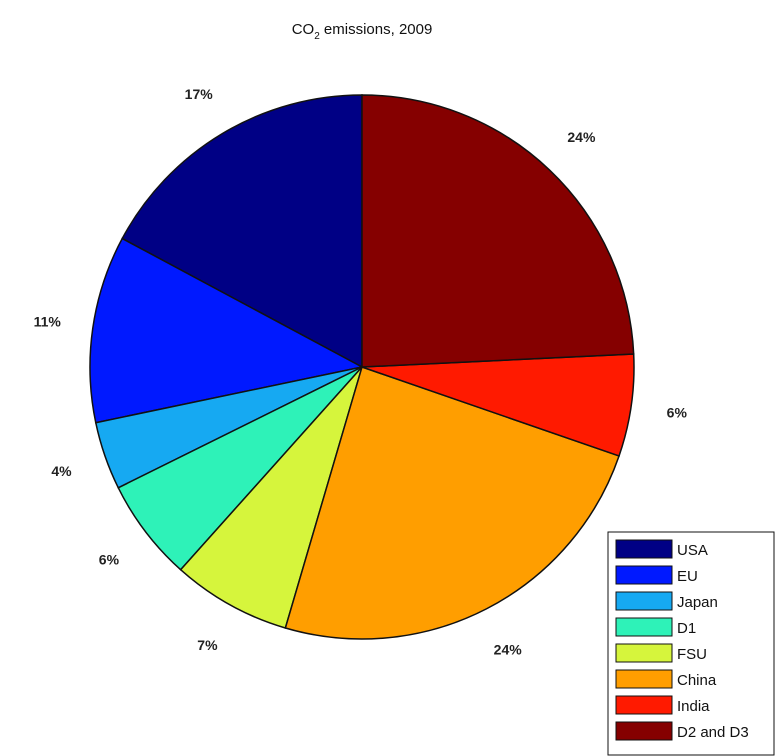 The width and height of the screenshot is (775, 756). What do you see at coordinates (677, 412) in the screenshot?
I see `percent-label-india: 6%` at bounding box center [677, 412].